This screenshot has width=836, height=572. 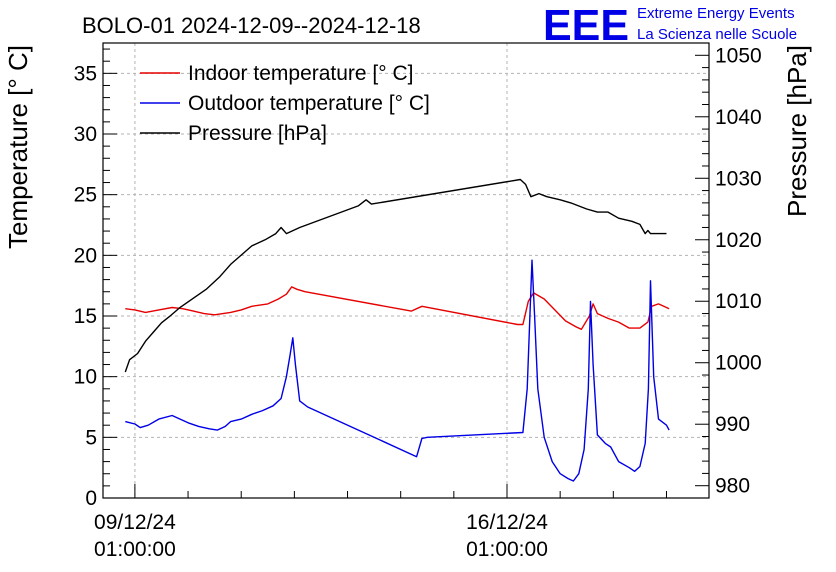 I want to click on right-tick-label: 980, so click(x=732, y=486).